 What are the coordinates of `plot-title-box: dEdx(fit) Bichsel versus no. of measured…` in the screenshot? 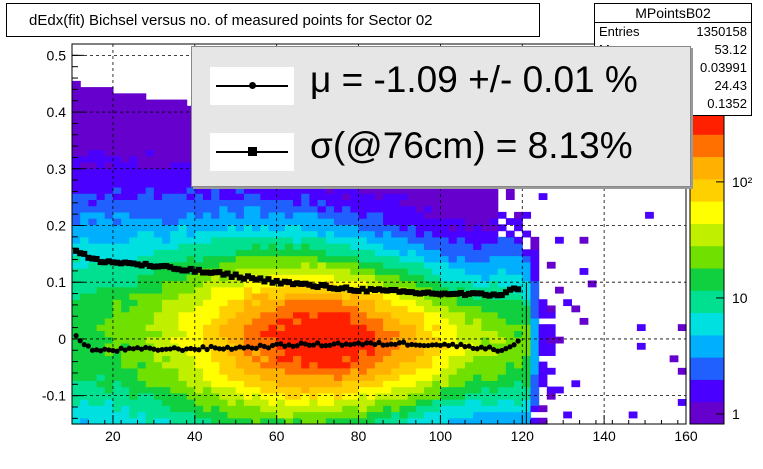 It's located at (273, 20).